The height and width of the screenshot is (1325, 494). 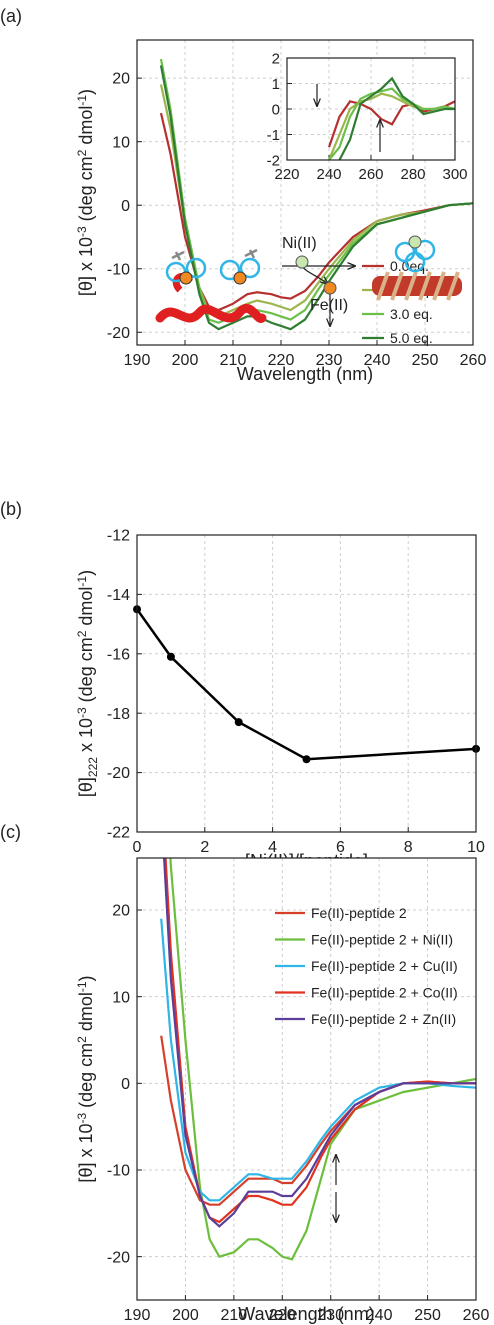 I want to click on y-tick-label: -22, so click(x=118, y=833).